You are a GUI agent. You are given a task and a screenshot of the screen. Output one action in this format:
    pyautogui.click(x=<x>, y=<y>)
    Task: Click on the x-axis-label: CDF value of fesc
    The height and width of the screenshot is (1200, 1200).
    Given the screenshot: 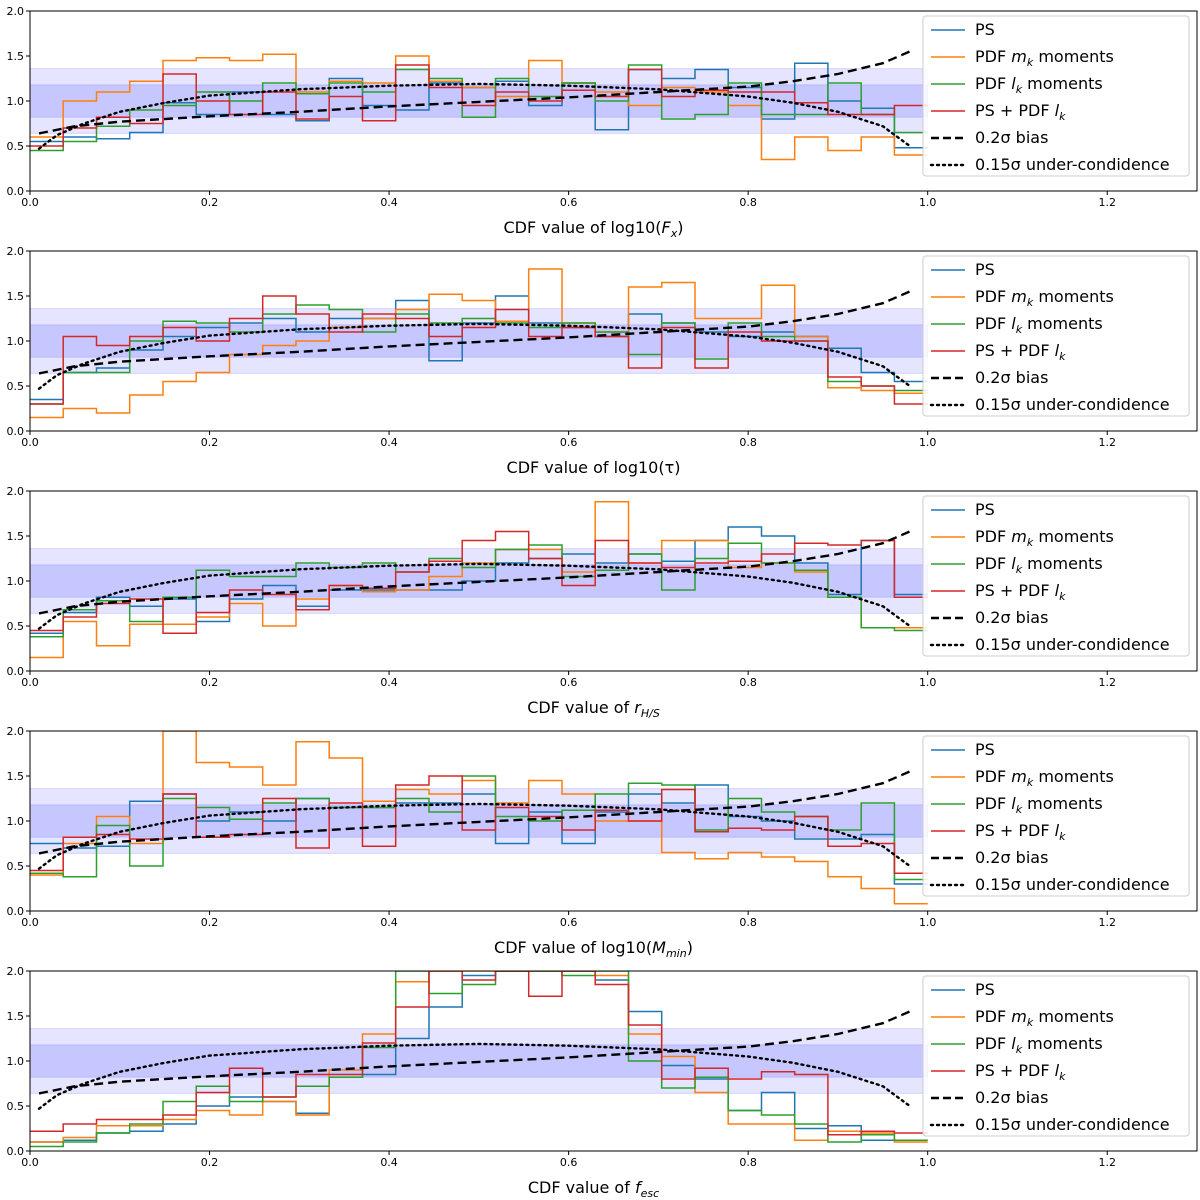 What is the action you would take?
    pyautogui.click(x=593, y=1189)
    